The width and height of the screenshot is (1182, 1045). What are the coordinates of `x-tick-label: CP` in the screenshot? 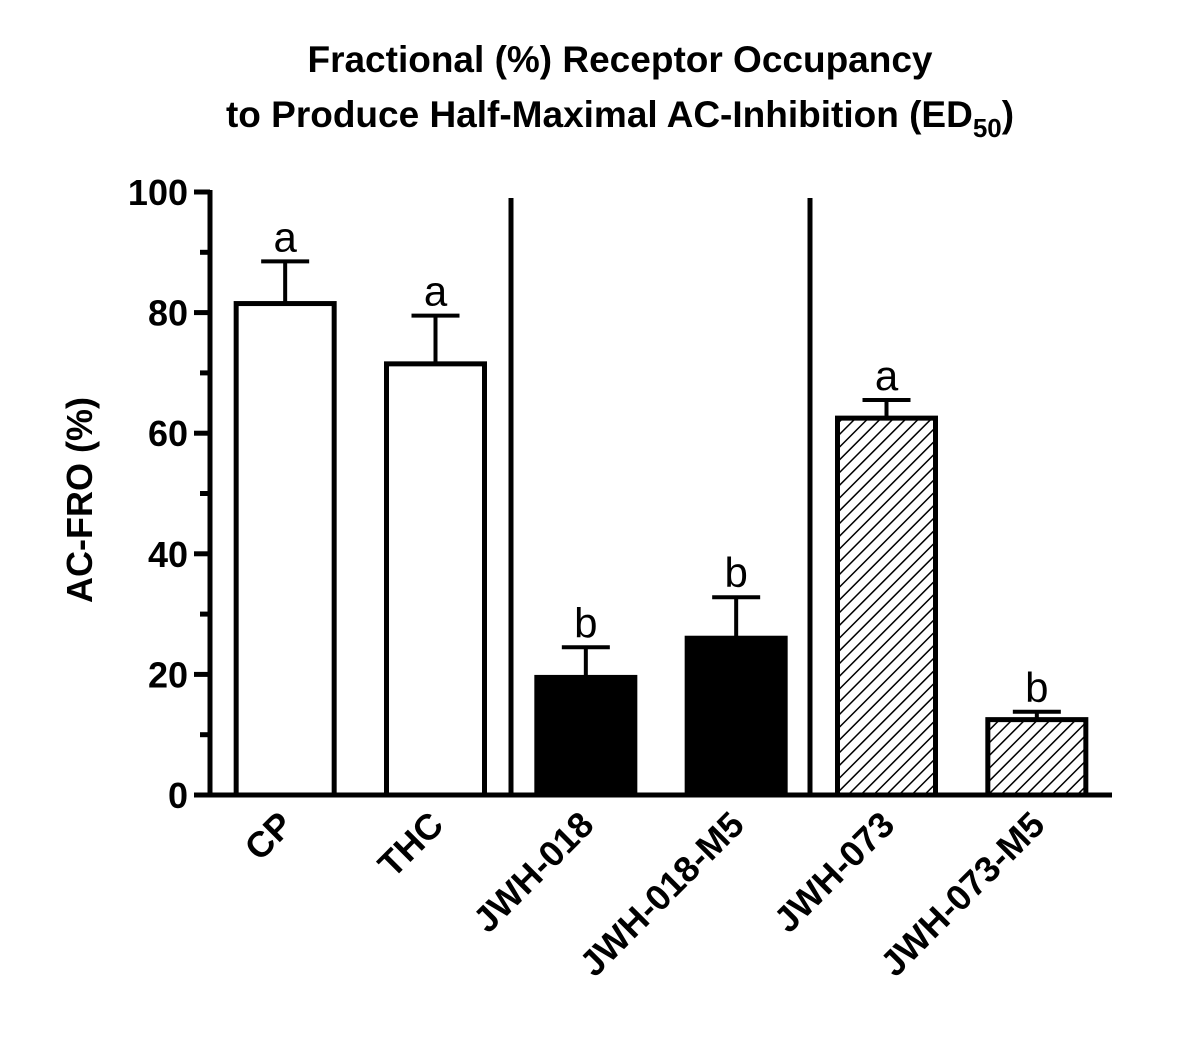 It's located at (268, 836).